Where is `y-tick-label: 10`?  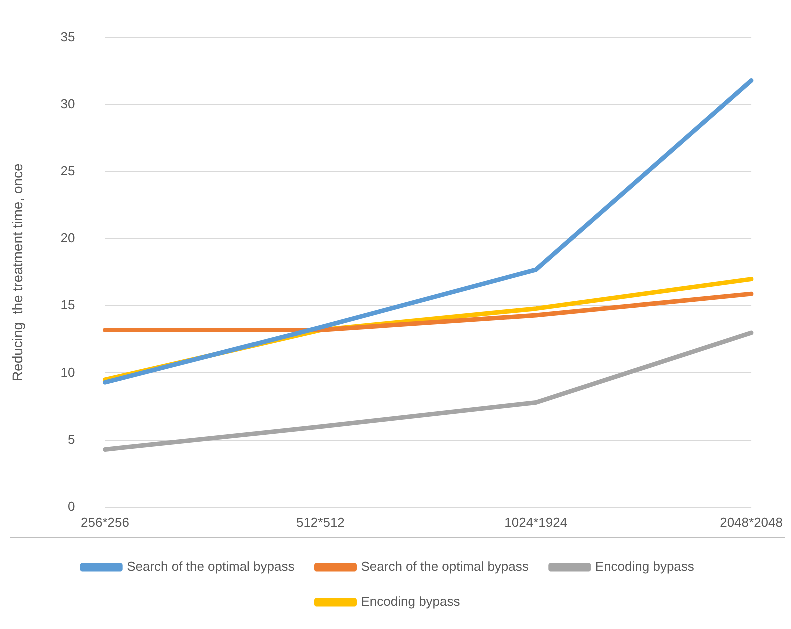 y-tick-label: 10 is located at coordinates (68, 372).